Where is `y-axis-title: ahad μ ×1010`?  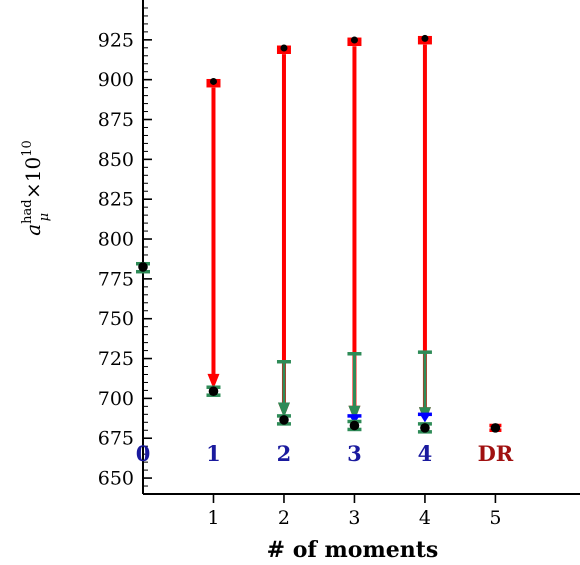 y-axis-title: ahad μ ×1010 is located at coordinates (36, 188).